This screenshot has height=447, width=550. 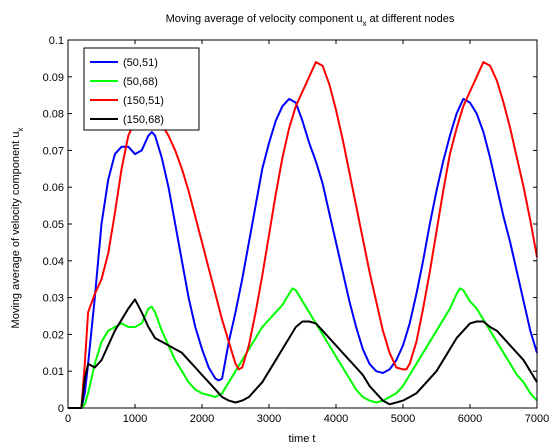 What do you see at coordinates (470, 419) in the screenshot?
I see `x-tick-label: 6000` at bounding box center [470, 419].